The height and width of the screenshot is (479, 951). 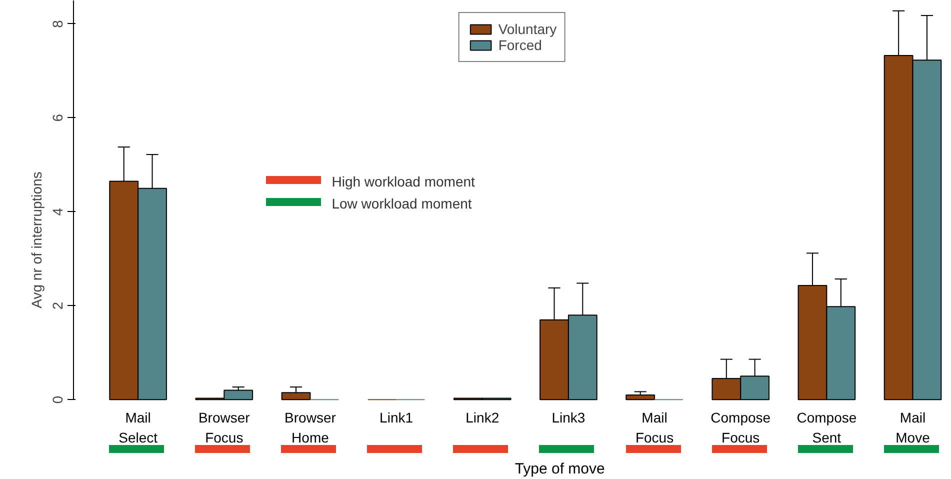 What do you see at coordinates (224, 428) in the screenshot?
I see `x-tick-label: Browser Focus` at bounding box center [224, 428].